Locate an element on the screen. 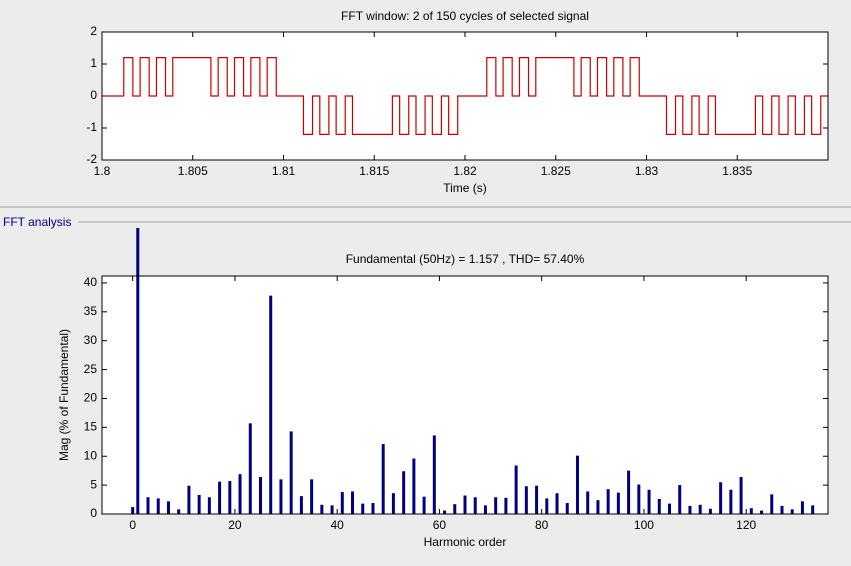 Image resolution: width=851 pixels, height=566 pixels. x-tick-label: 1.81 is located at coordinates (284, 171).